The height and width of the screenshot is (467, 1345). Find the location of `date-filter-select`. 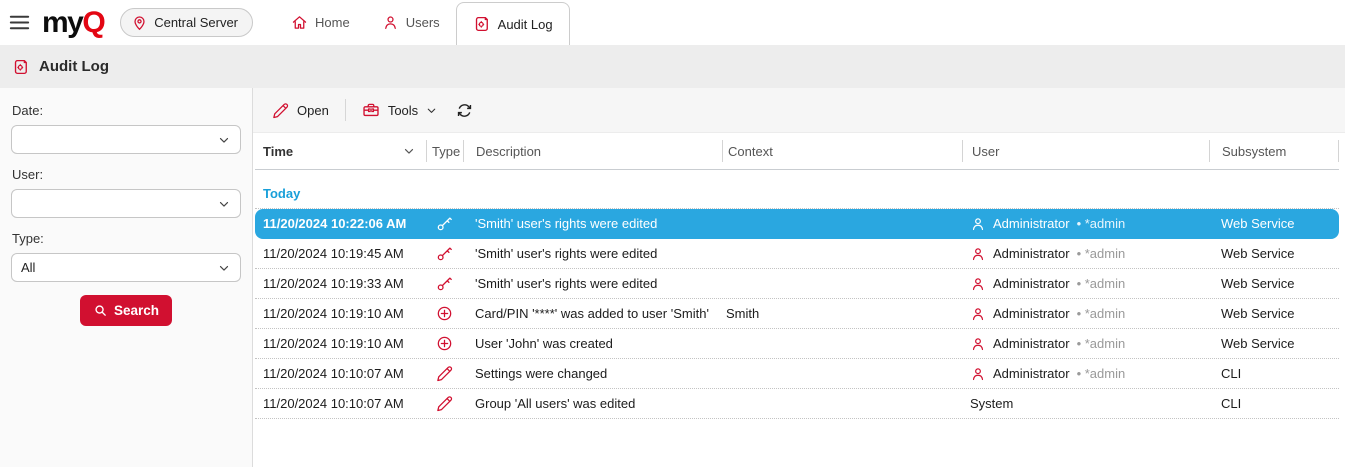

date-filter-select is located at coordinates (126, 139).